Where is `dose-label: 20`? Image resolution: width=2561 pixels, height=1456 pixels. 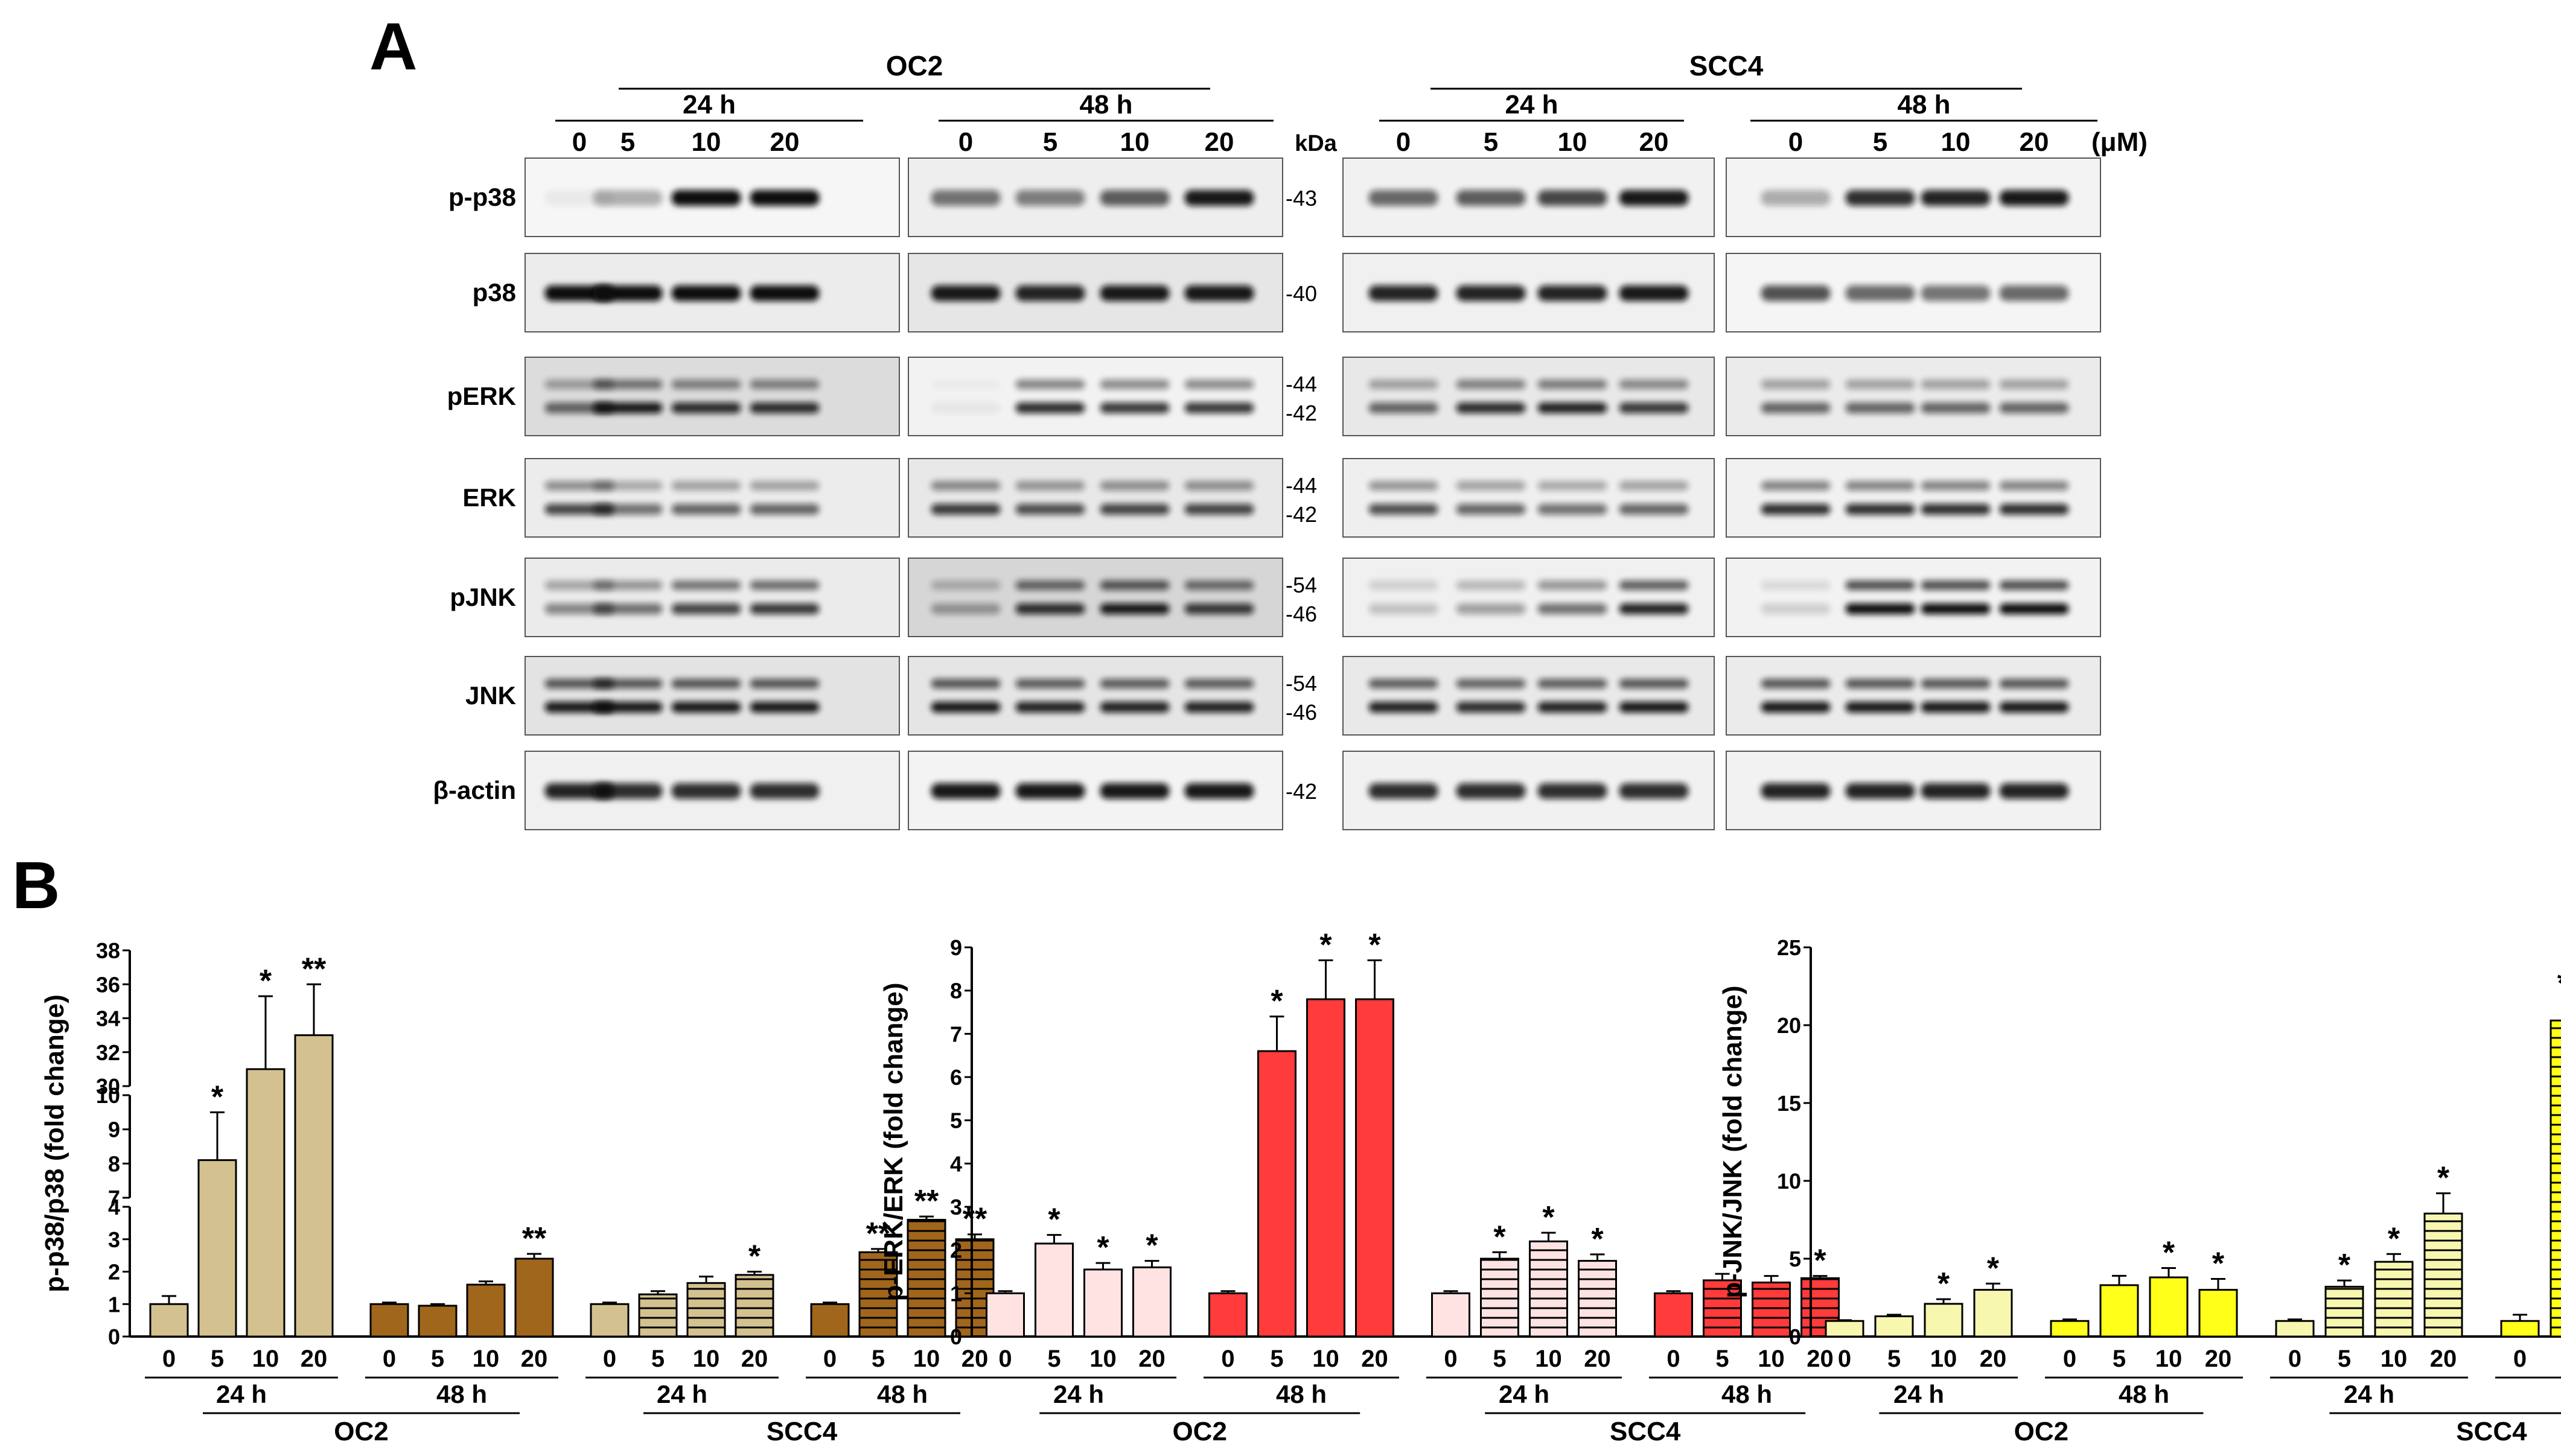
dose-label: 20 is located at coordinates (785, 142).